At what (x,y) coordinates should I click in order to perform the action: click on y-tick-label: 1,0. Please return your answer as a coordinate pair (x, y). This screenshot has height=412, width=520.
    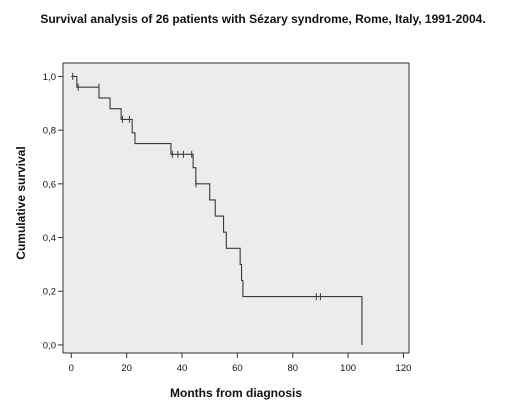
    Looking at the image, I should click on (49, 77).